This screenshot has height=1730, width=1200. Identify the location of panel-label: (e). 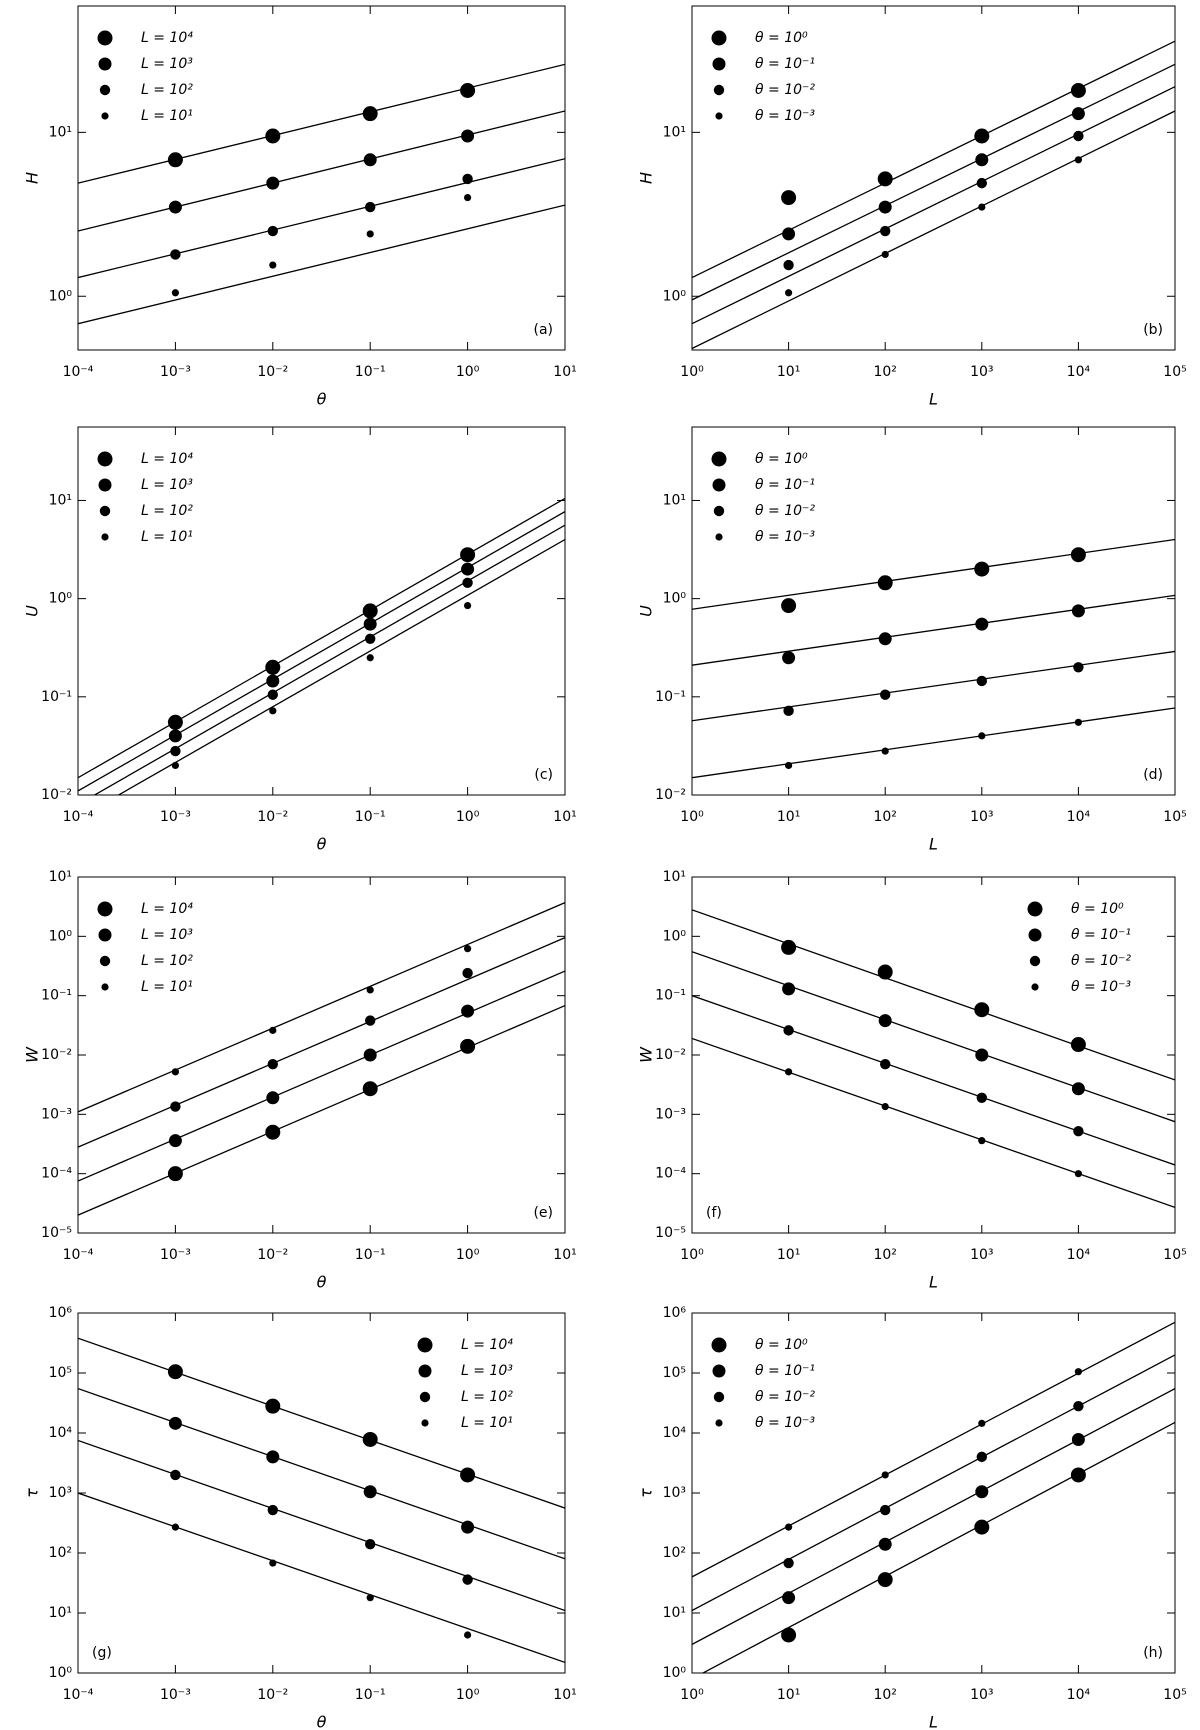
(543, 1213).